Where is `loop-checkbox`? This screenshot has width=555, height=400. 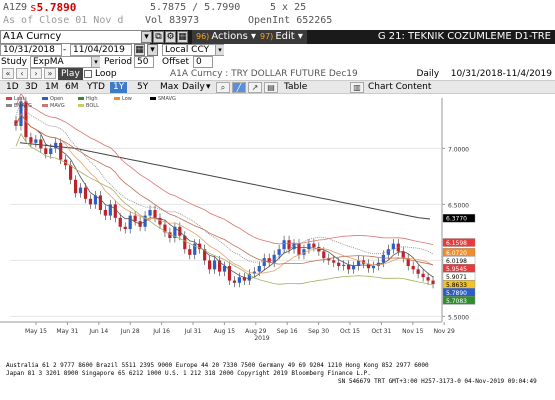 loop-checkbox is located at coordinates (88, 74).